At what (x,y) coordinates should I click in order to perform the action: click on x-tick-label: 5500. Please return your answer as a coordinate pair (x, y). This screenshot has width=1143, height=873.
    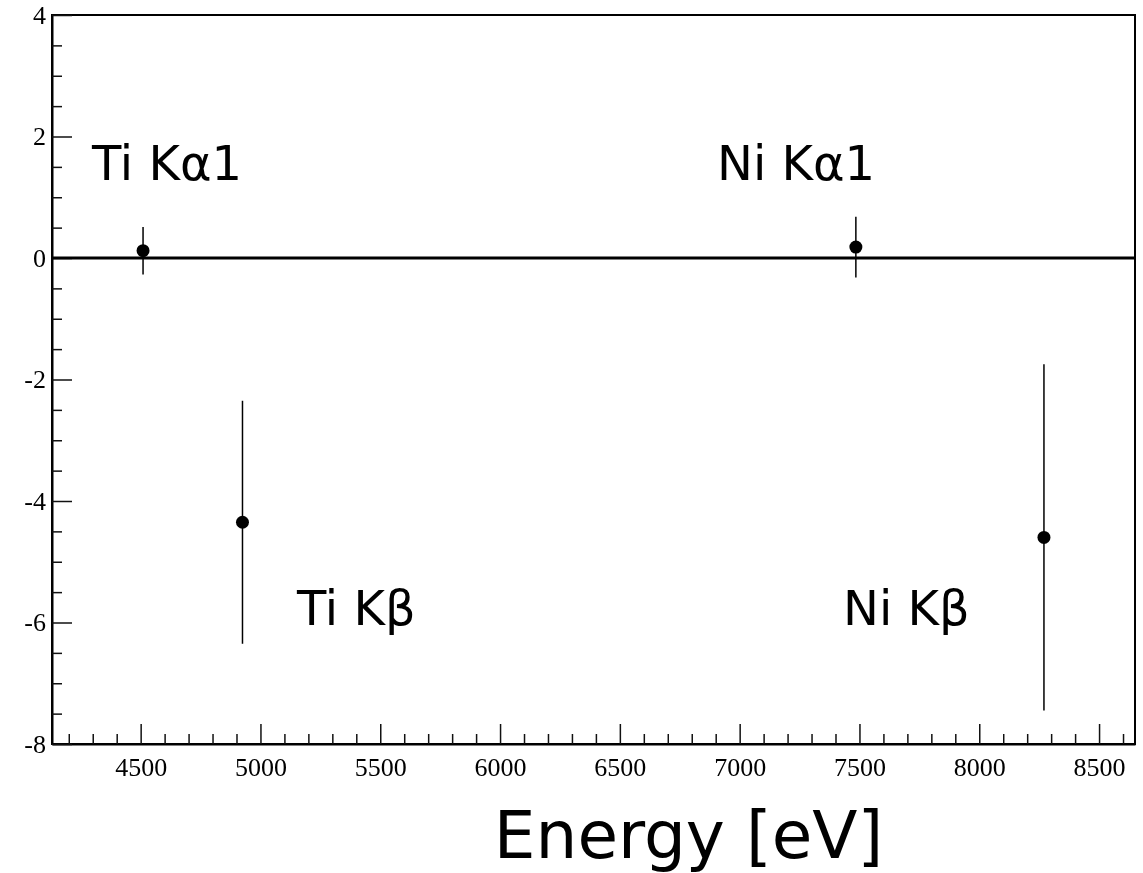
    Looking at the image, I should click on (380, 768).